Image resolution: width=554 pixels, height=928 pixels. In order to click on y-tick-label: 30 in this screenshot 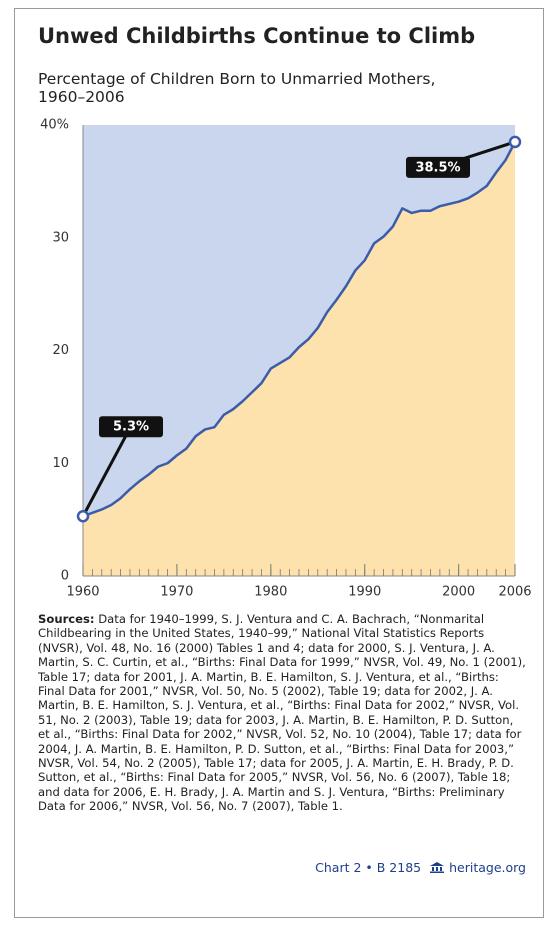, I will do `click(60, 237)`.